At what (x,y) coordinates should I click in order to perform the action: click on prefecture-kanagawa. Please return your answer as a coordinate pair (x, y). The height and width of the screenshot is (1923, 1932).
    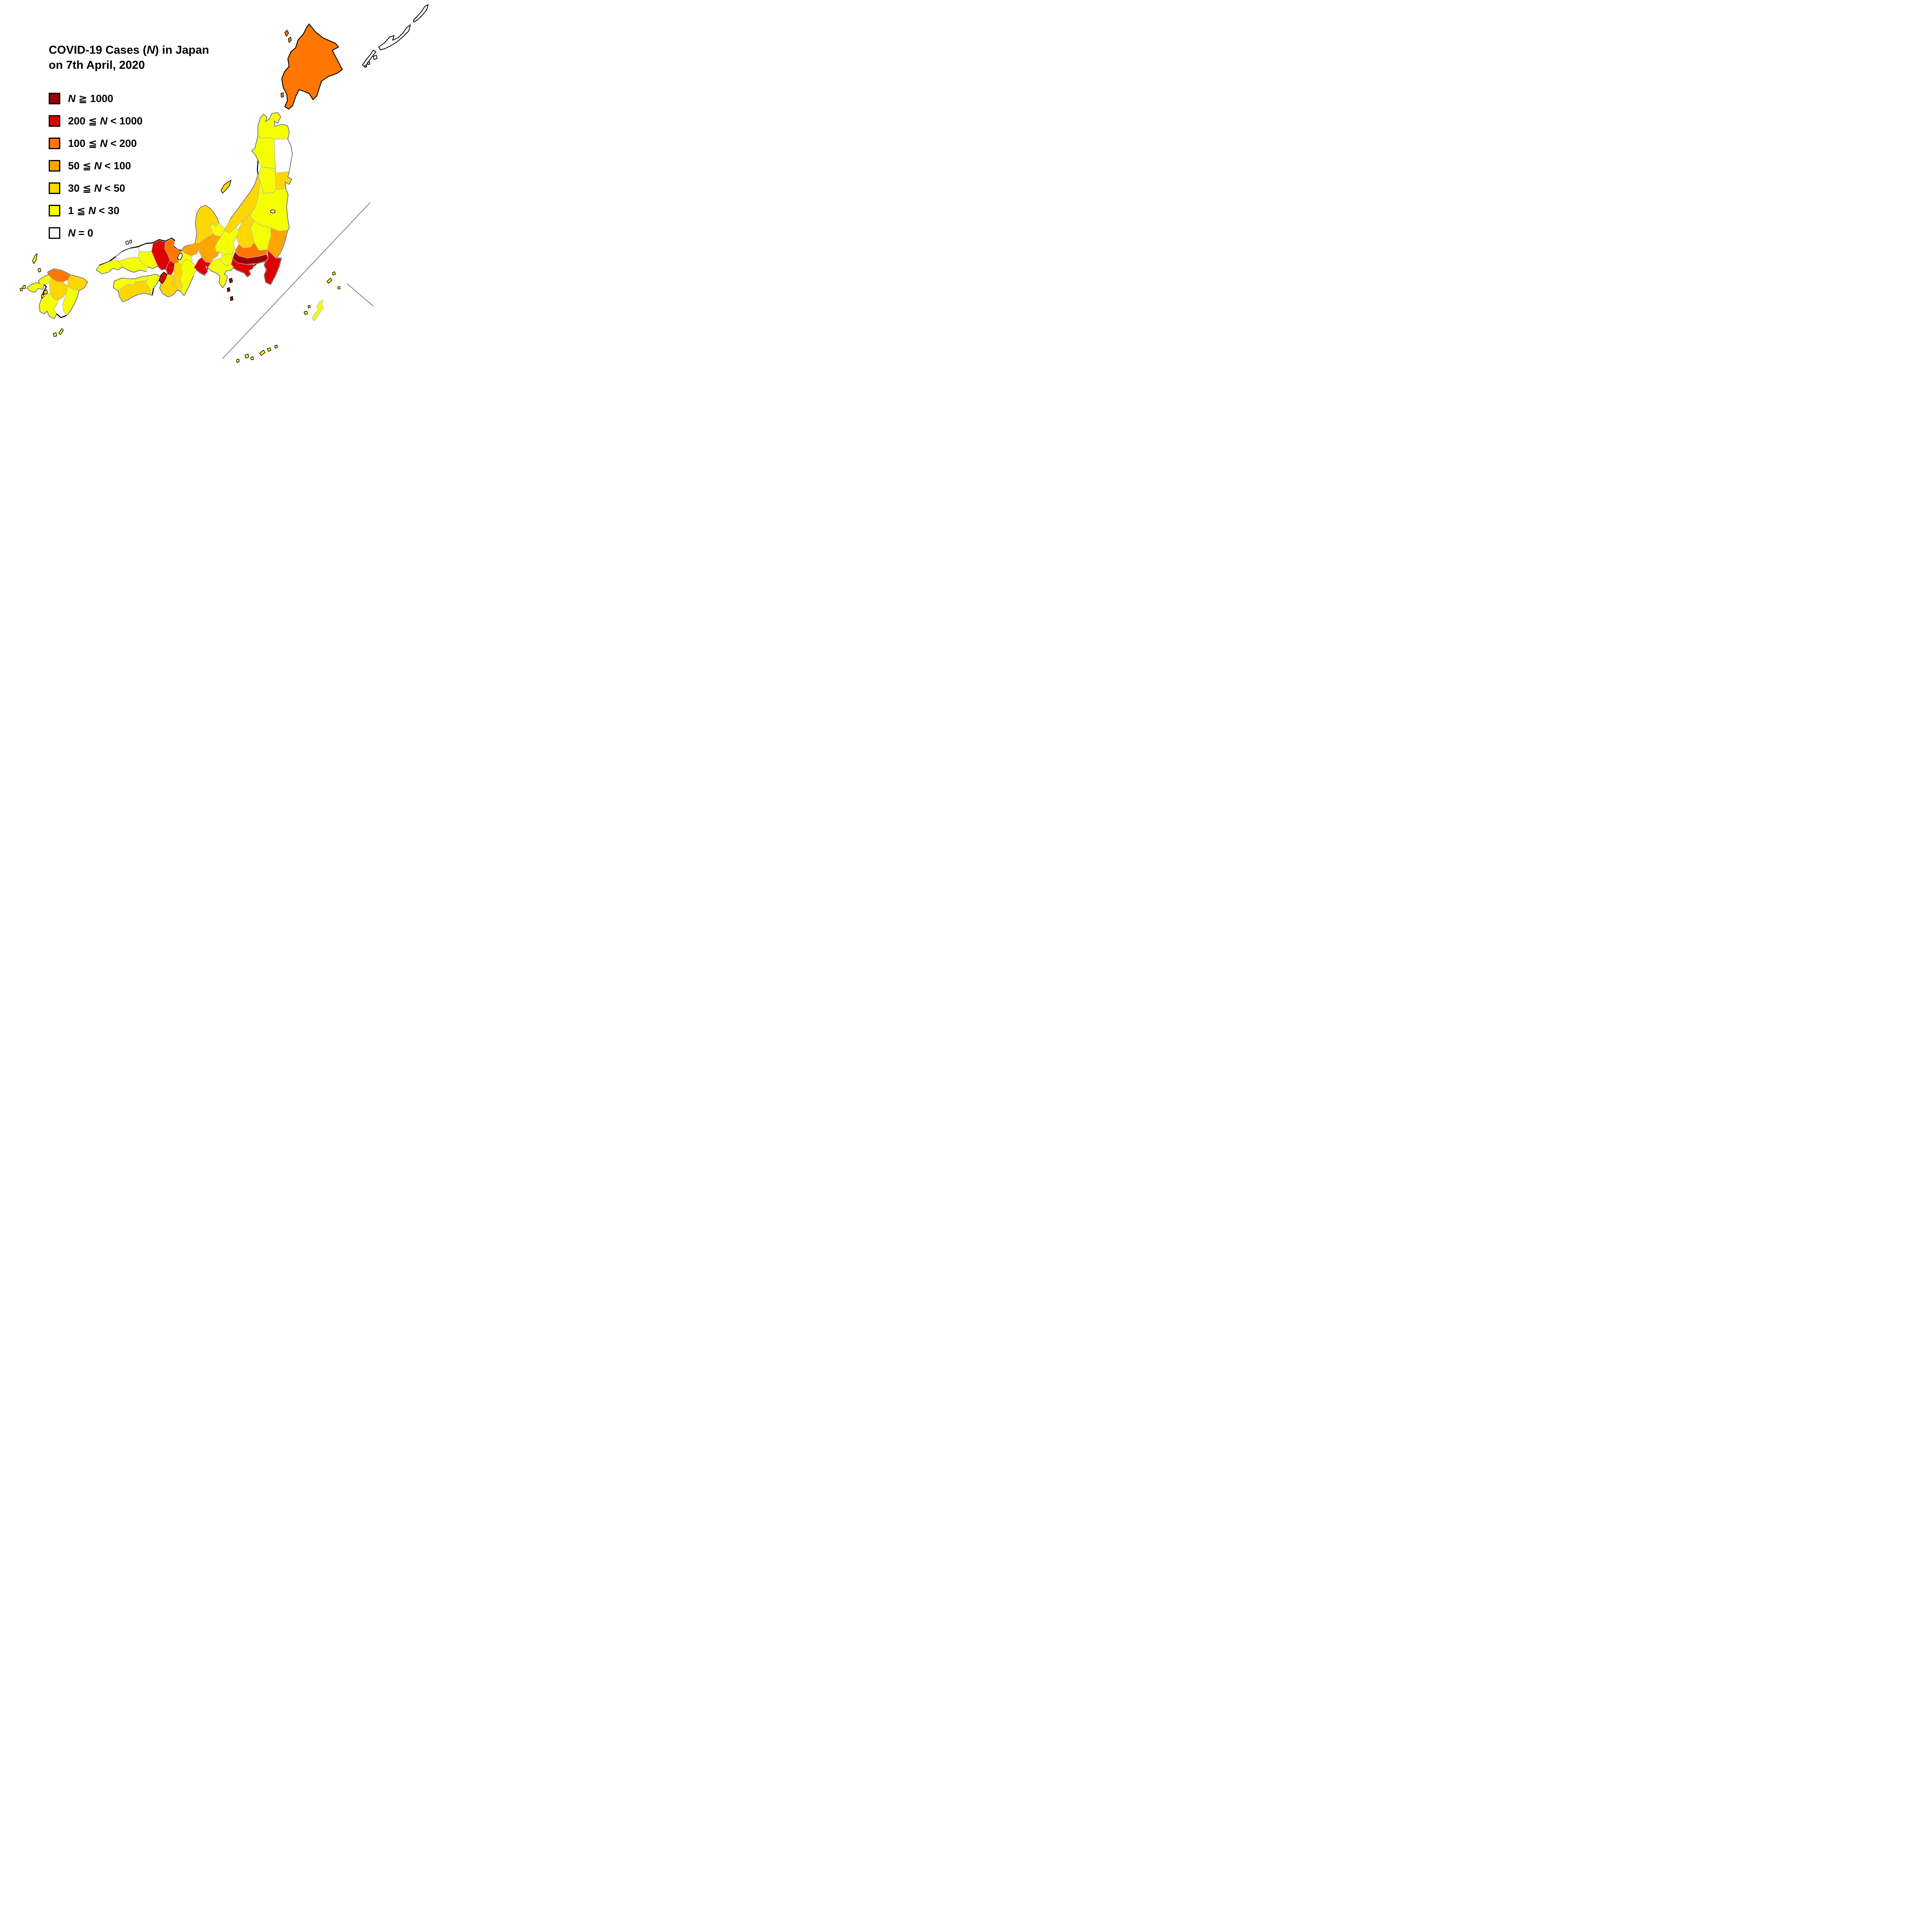
    Looking at the image, I should click on (243, 267).